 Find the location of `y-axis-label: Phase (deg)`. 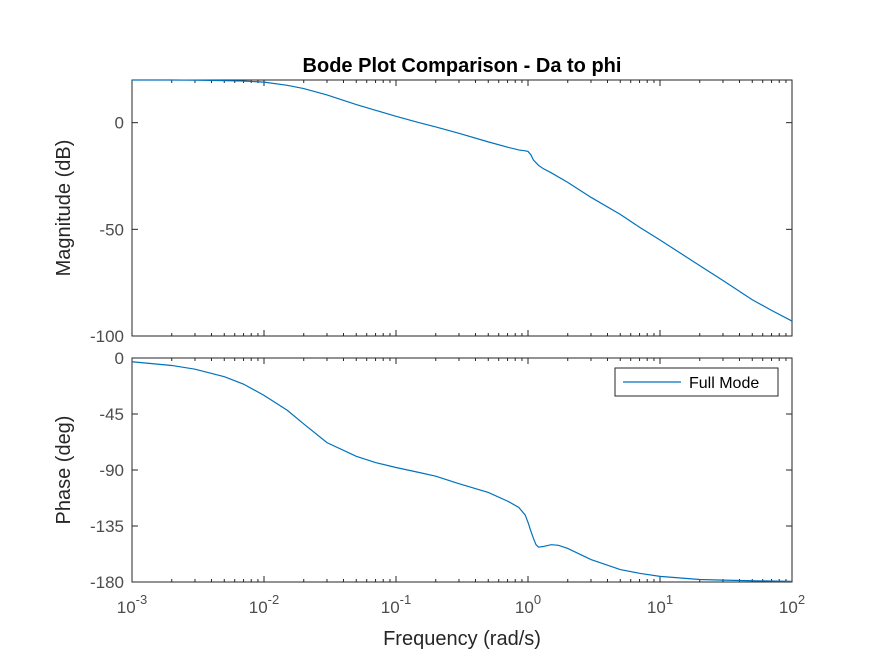

y-axis-label: Phase (deg) is located at coordinates (64, 470).